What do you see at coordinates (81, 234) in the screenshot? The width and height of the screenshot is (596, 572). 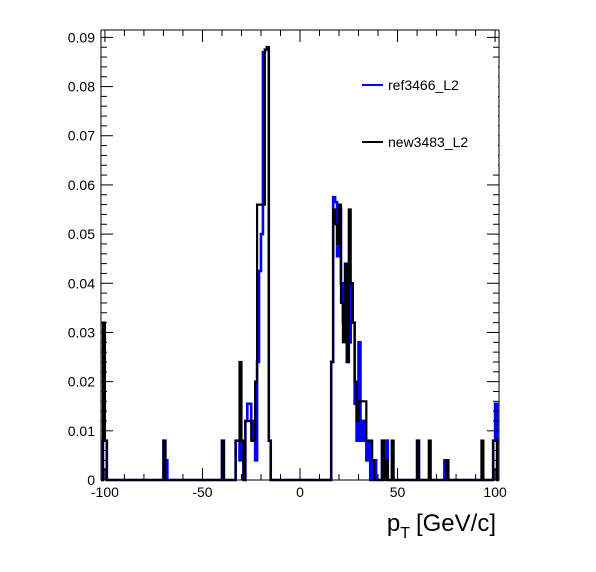 I see `y-tick-label: 0.05` at bounding box center [81, 234].